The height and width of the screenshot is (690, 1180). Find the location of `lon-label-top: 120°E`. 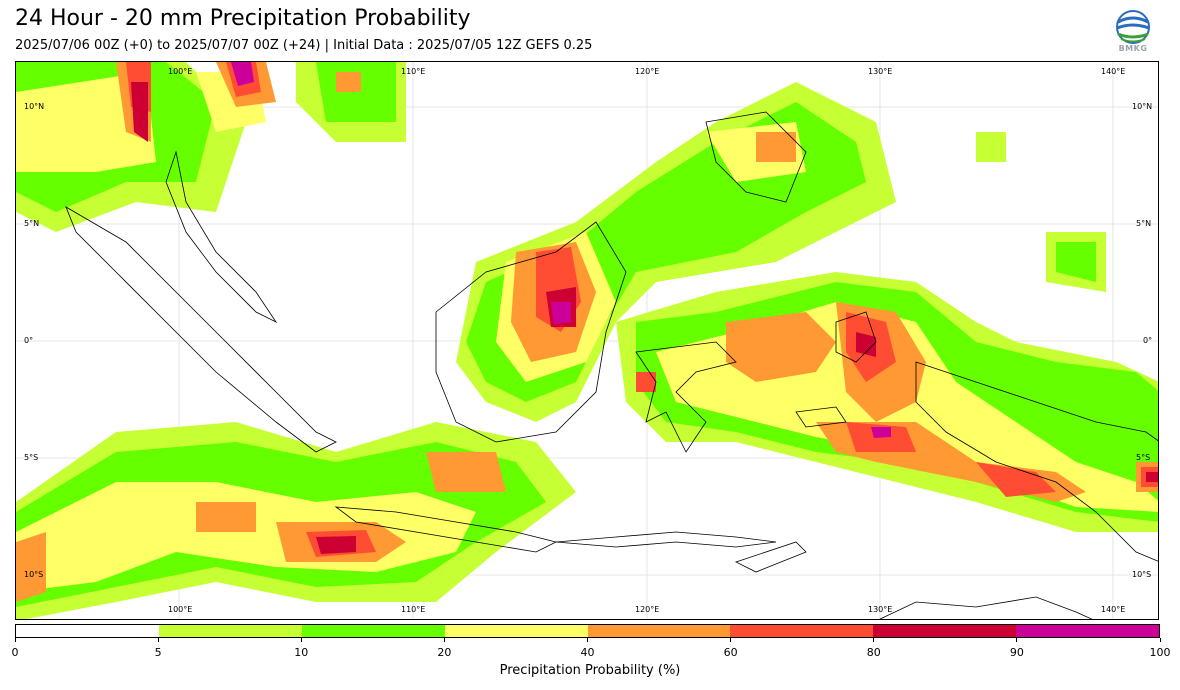

lon-label-top: 120°E is located at coordinates (647, 71).